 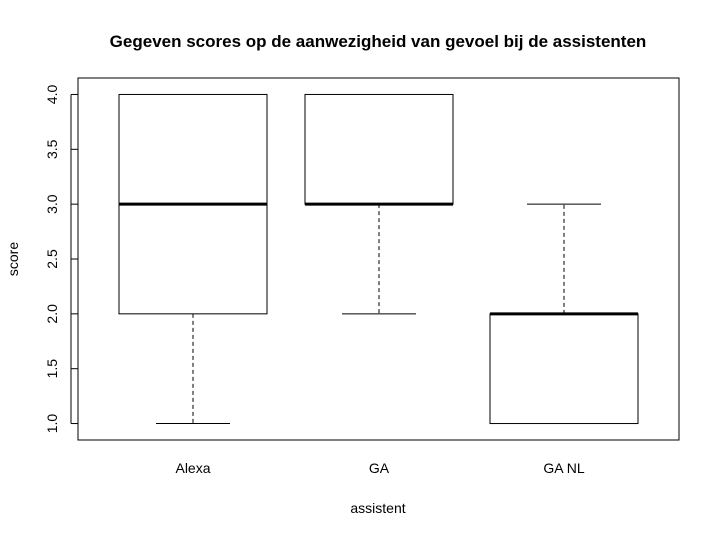 I want to click on box-ga-nl, so click(x=564, y=369).